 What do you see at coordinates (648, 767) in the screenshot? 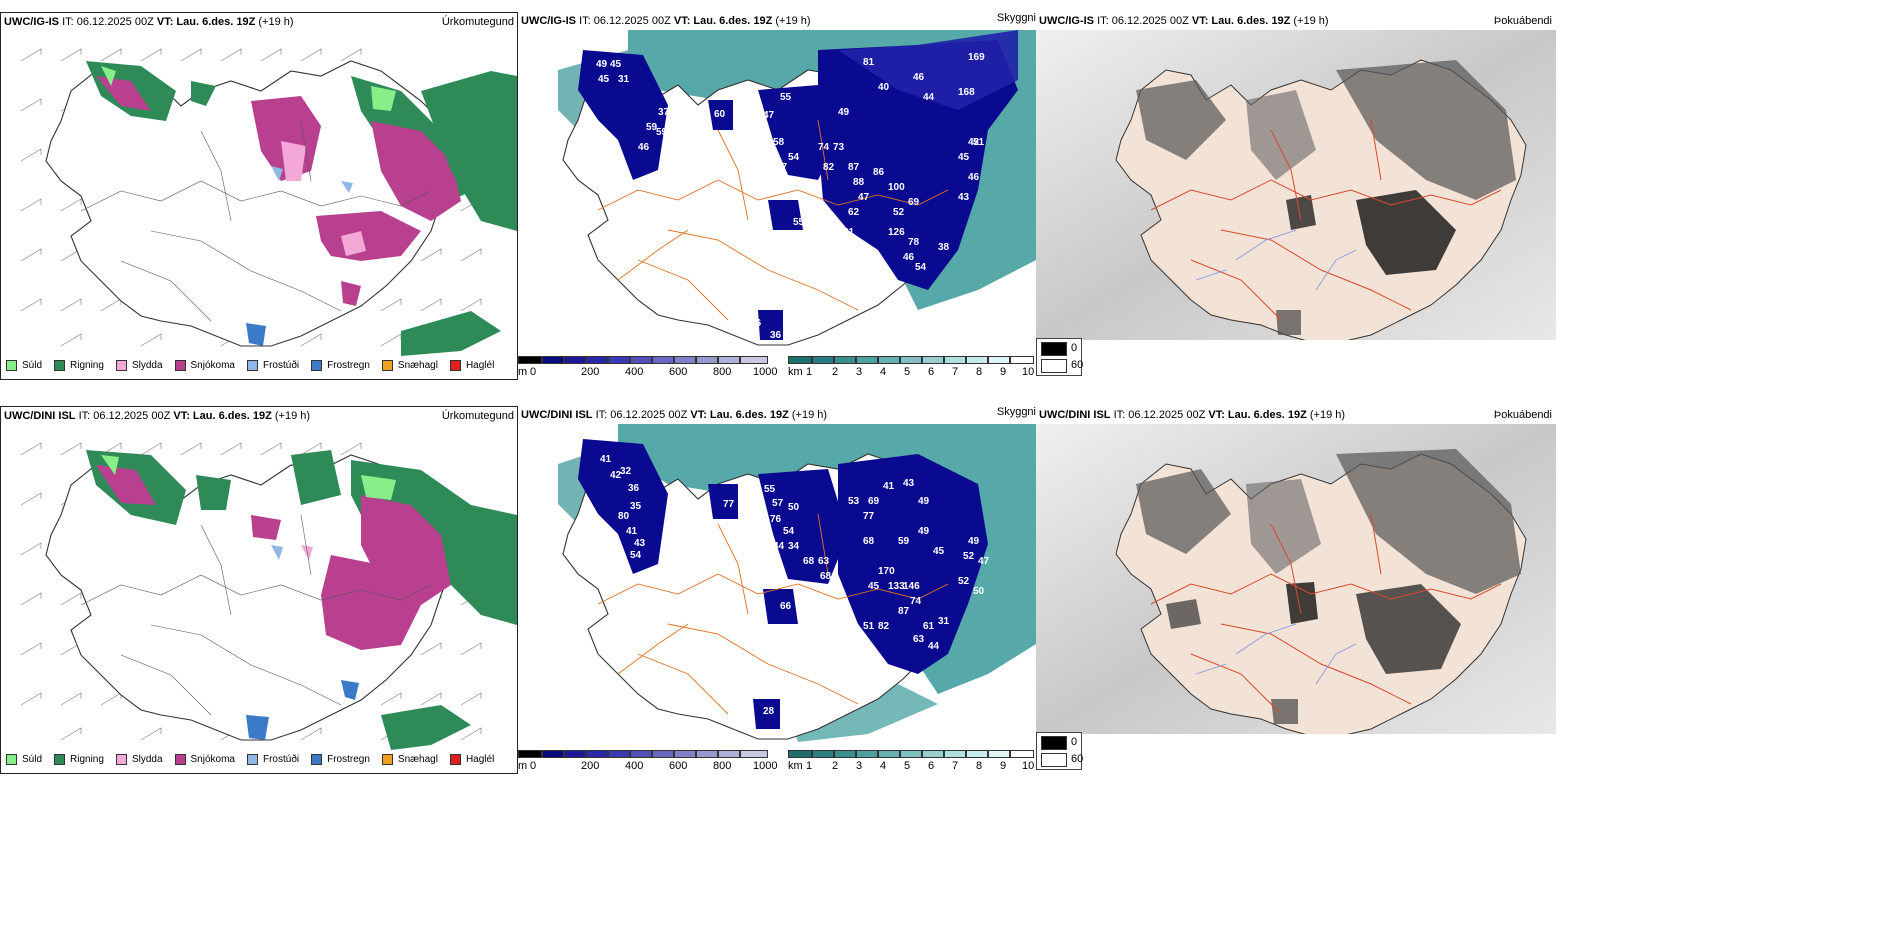
I see `ceiling-colorbar-labels: m 0 200 400 600 800 1000` at bounding box center [648, 767].